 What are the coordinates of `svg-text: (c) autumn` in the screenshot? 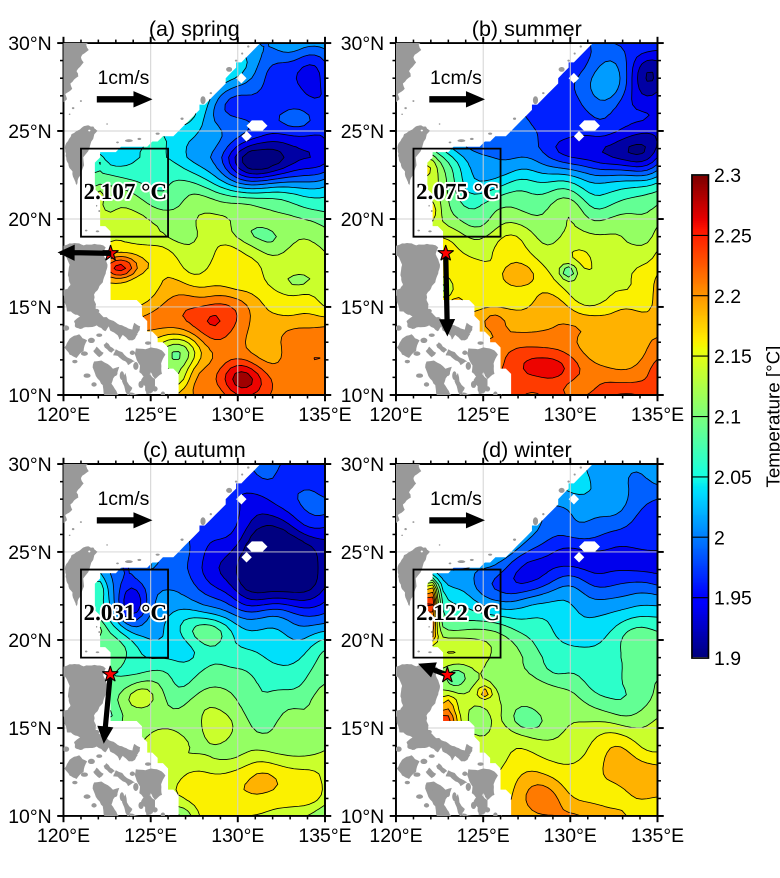 It's located at (194, 450).